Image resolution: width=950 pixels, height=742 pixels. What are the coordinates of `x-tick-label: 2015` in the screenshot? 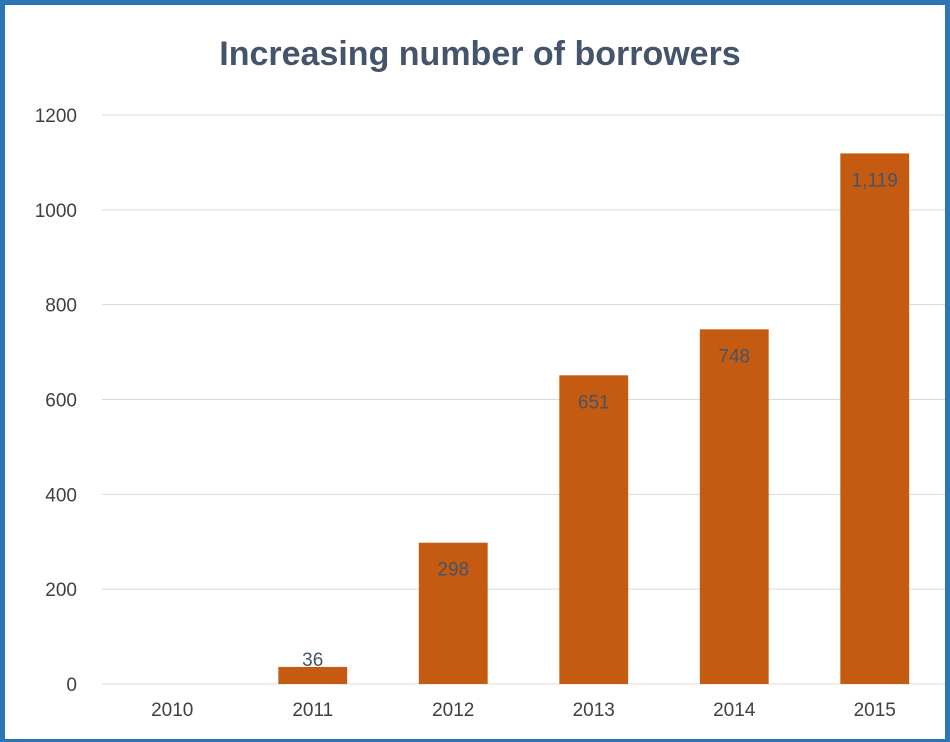 It's located at (875, 710).